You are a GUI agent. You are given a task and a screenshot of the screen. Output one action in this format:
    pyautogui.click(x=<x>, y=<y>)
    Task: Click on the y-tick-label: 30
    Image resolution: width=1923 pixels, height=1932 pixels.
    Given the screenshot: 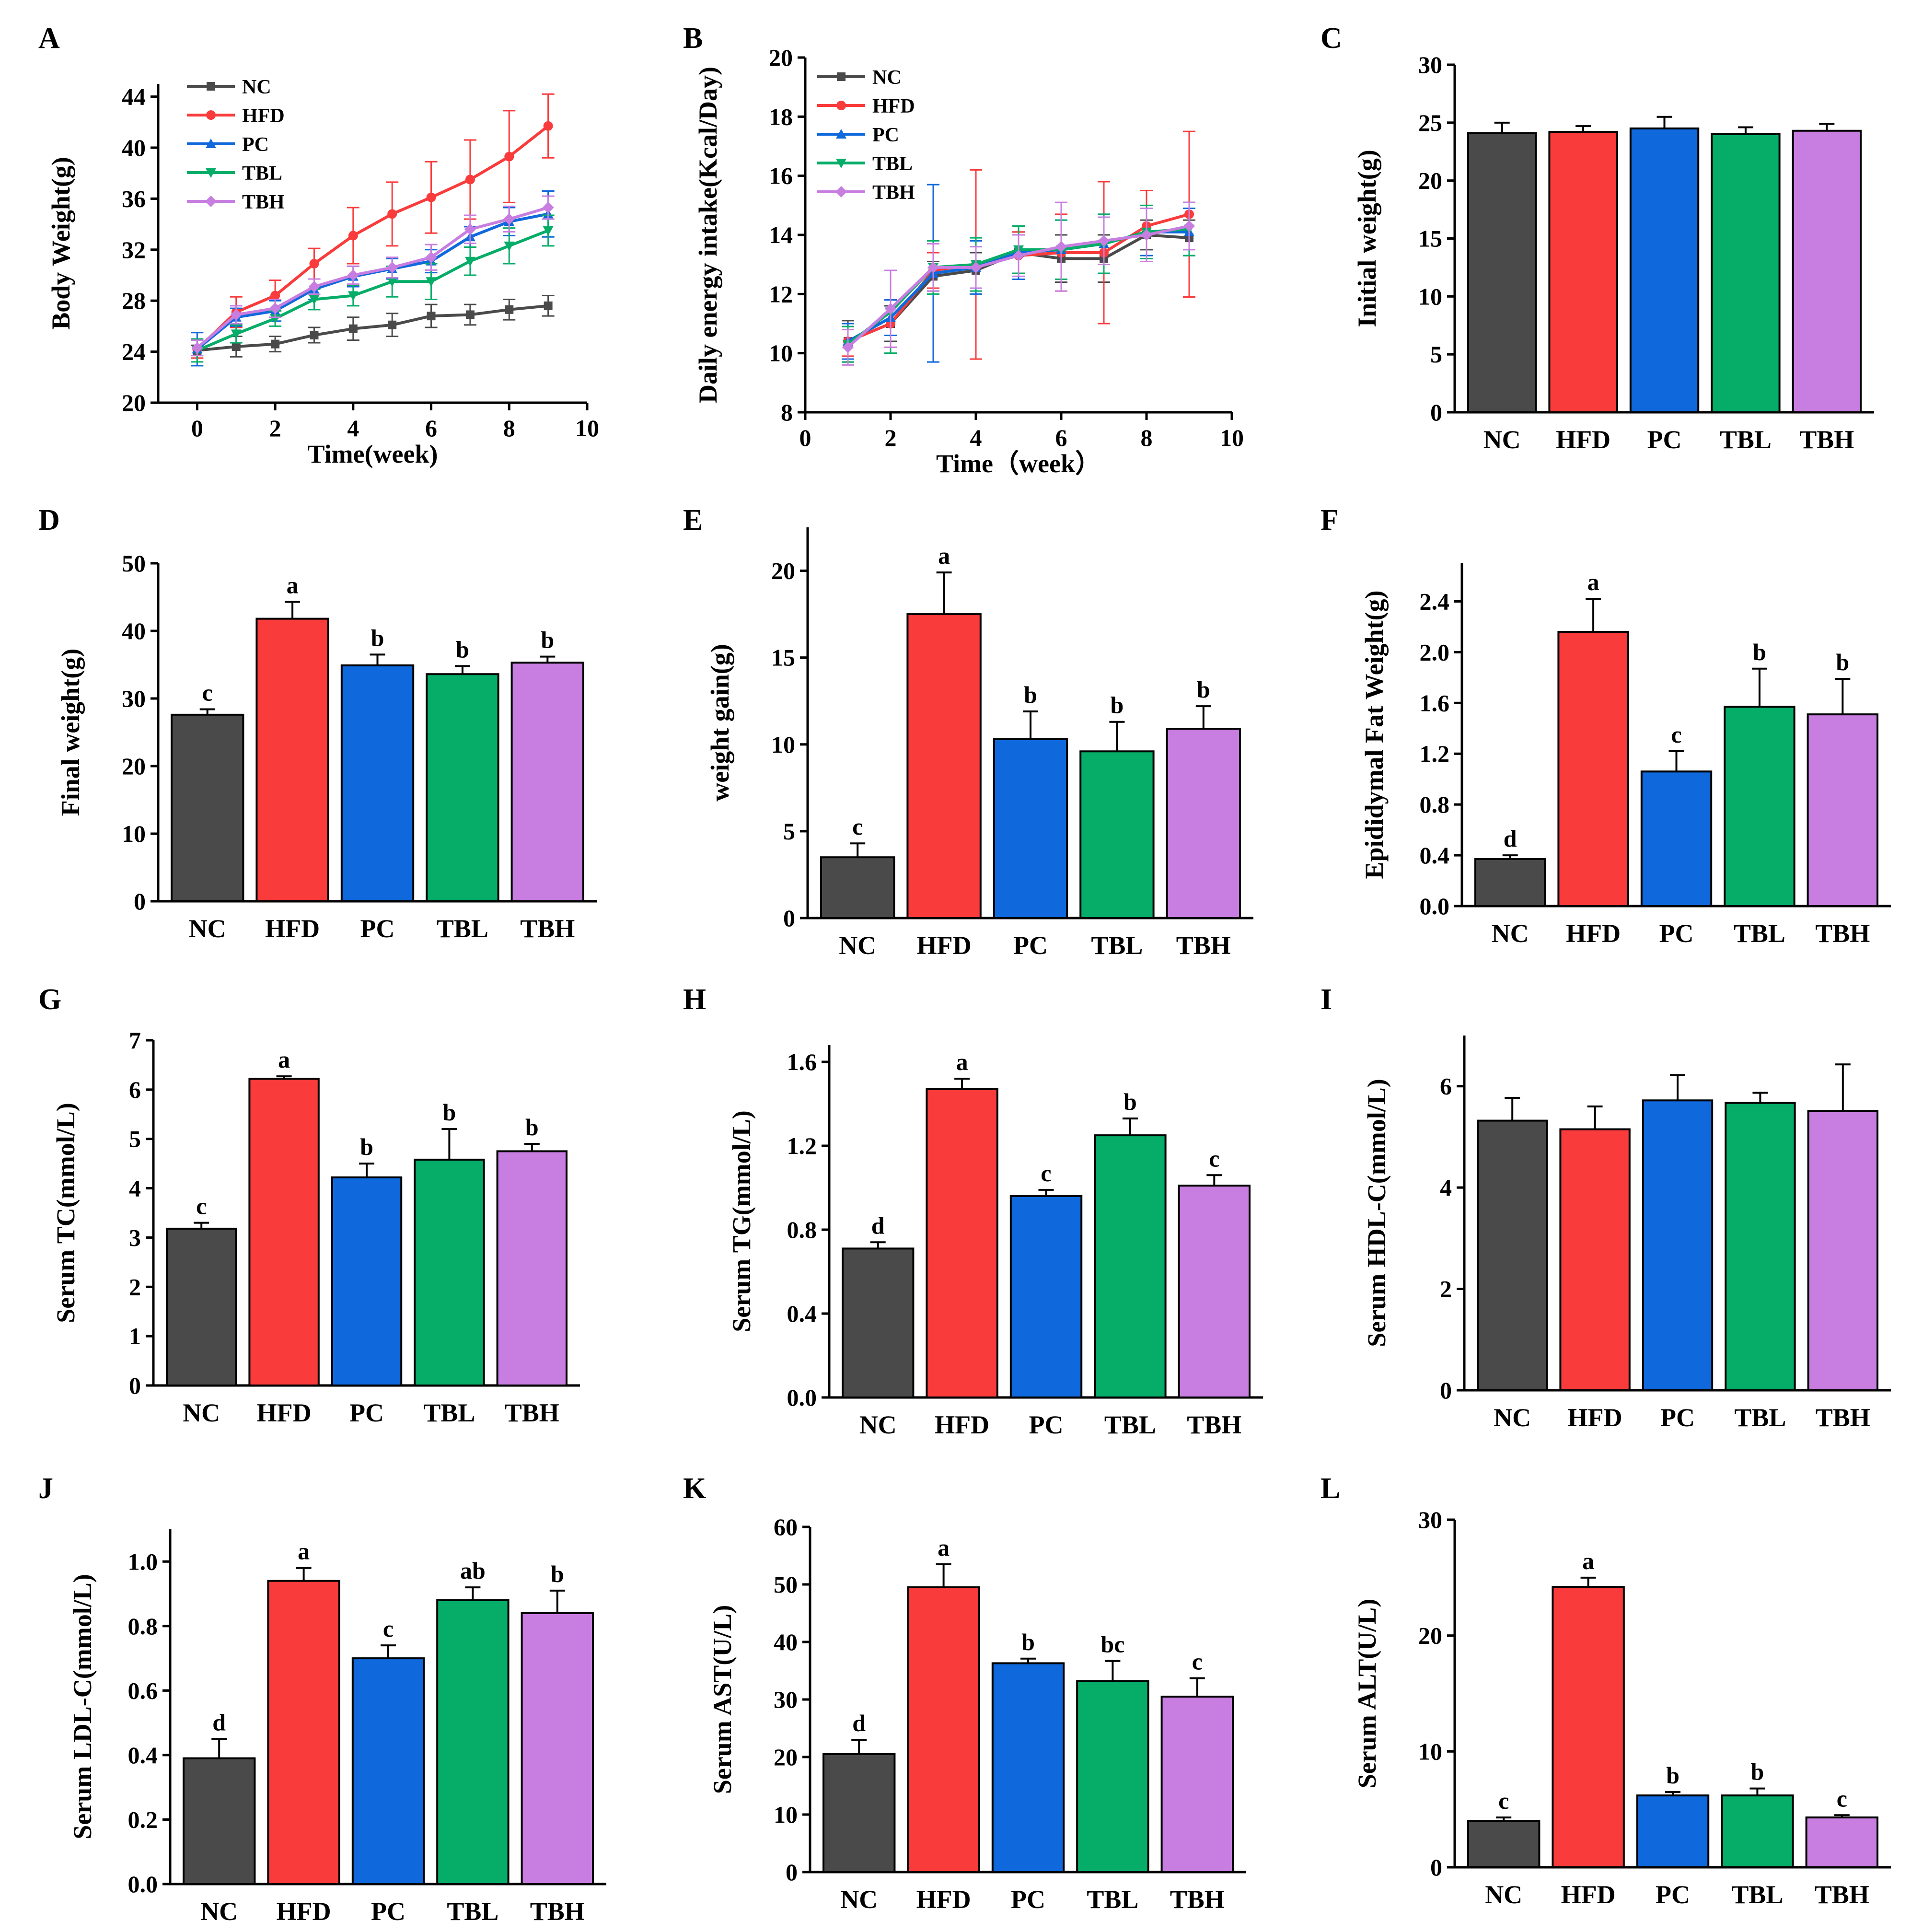 What is the action you would take?
    pyautogui.click(x=134, y=698)
    